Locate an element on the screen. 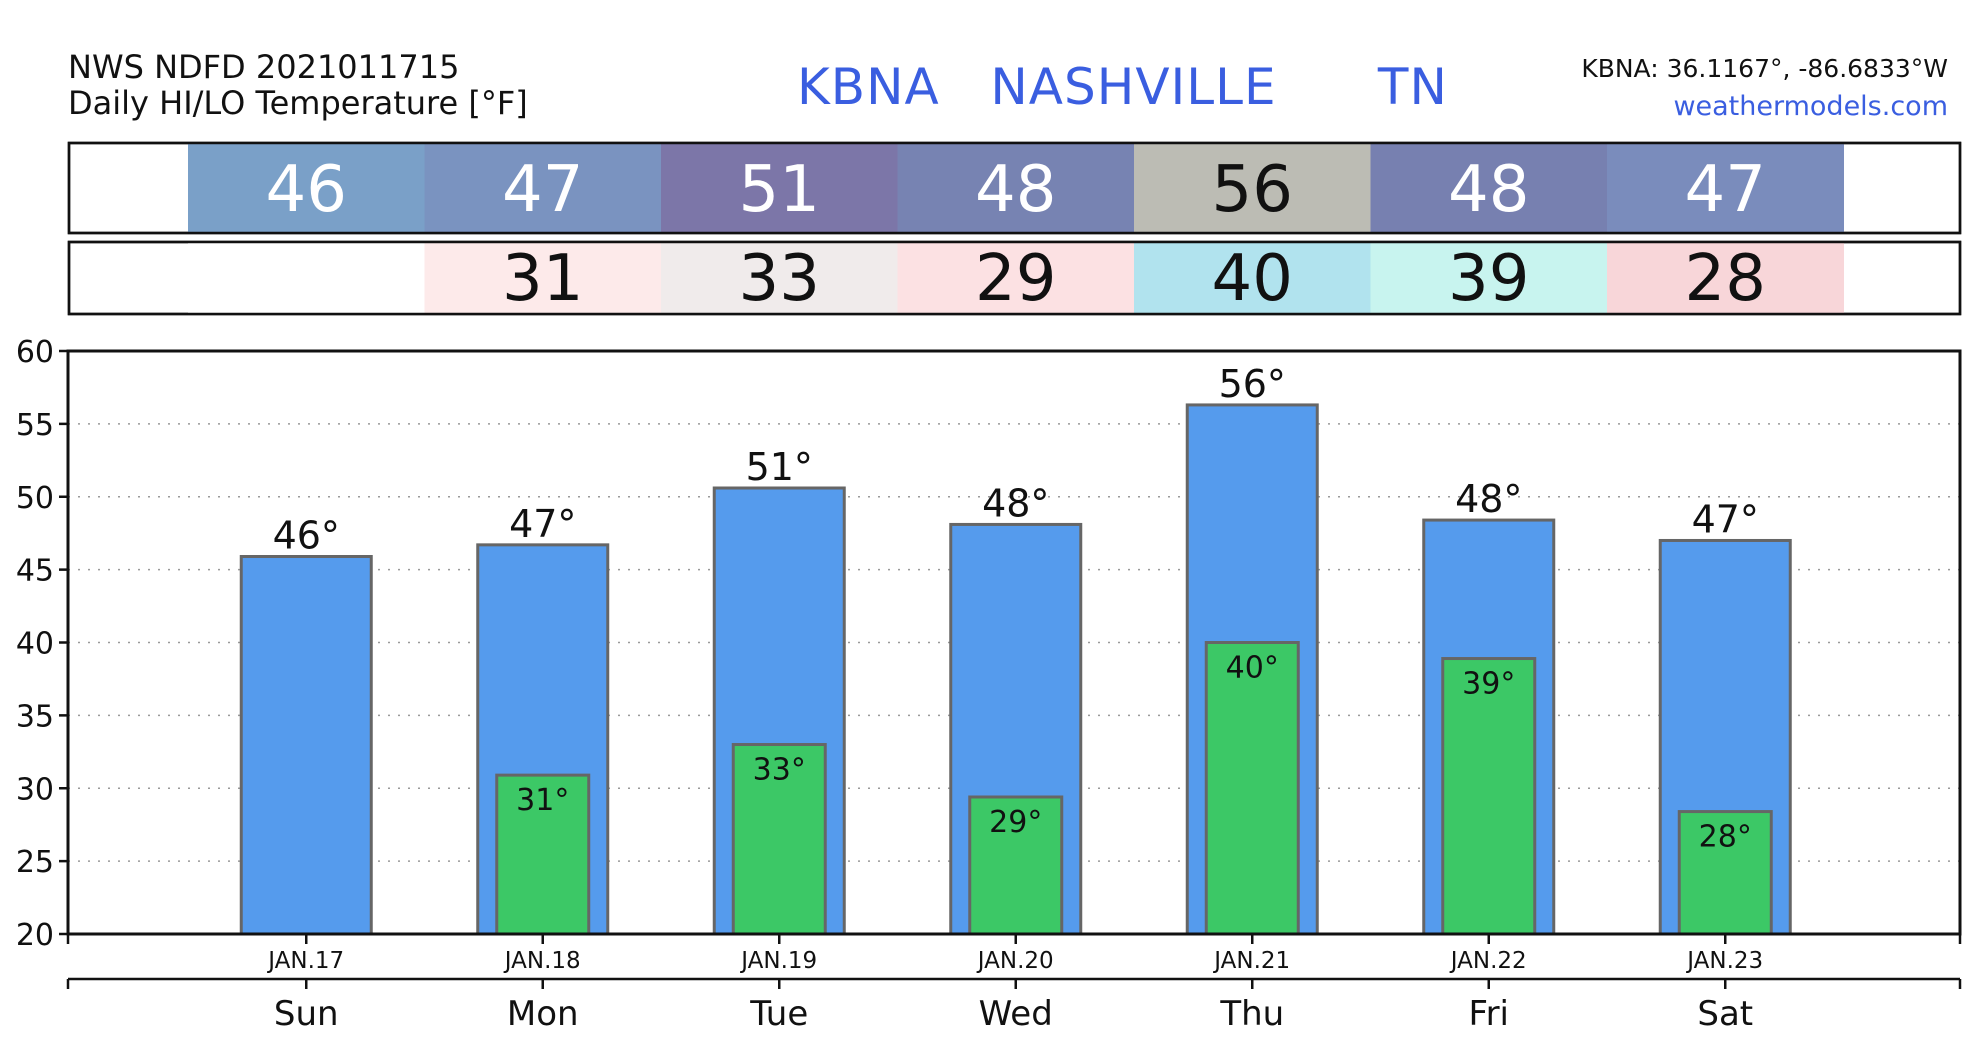 This screenshot has height=1040, width=1980. lo-strip-value: 29 is located at coordinates (1015, 279).